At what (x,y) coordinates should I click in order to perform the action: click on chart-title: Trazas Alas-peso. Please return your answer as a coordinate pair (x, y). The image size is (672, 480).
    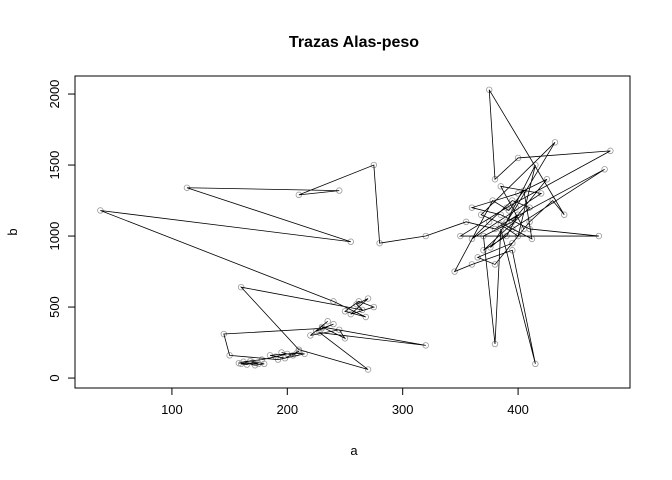
    Looking at the image, I should click on (354, 42).